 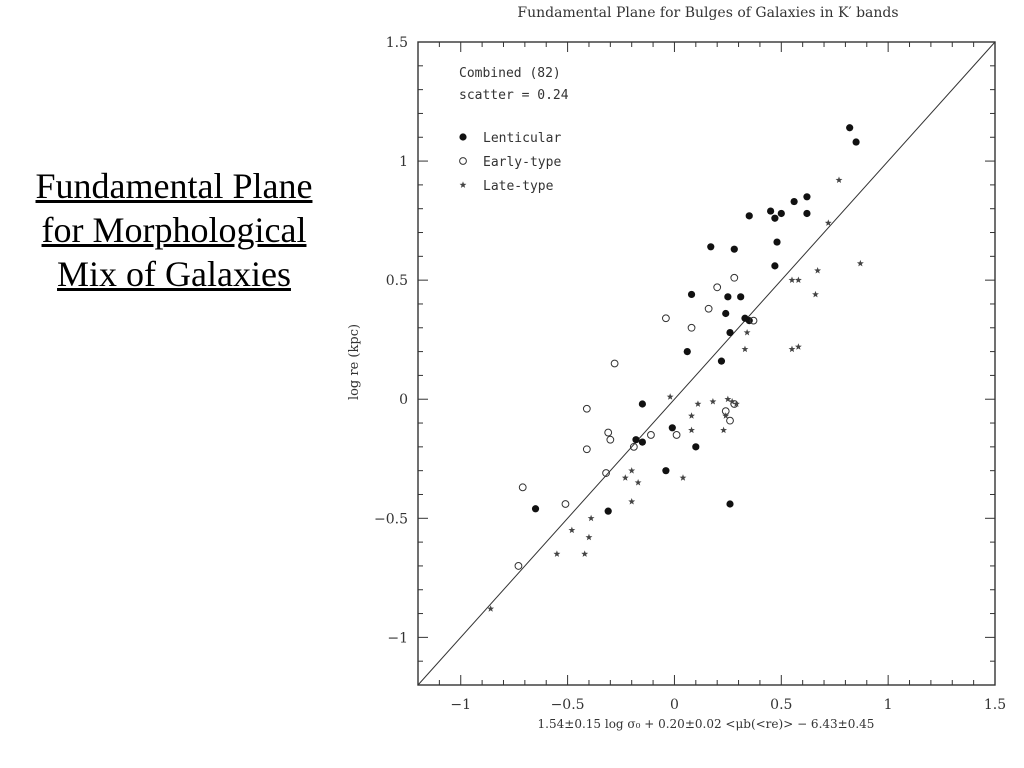 I want to click on x-tick-label: 0.5, so click(x=781, y=705).